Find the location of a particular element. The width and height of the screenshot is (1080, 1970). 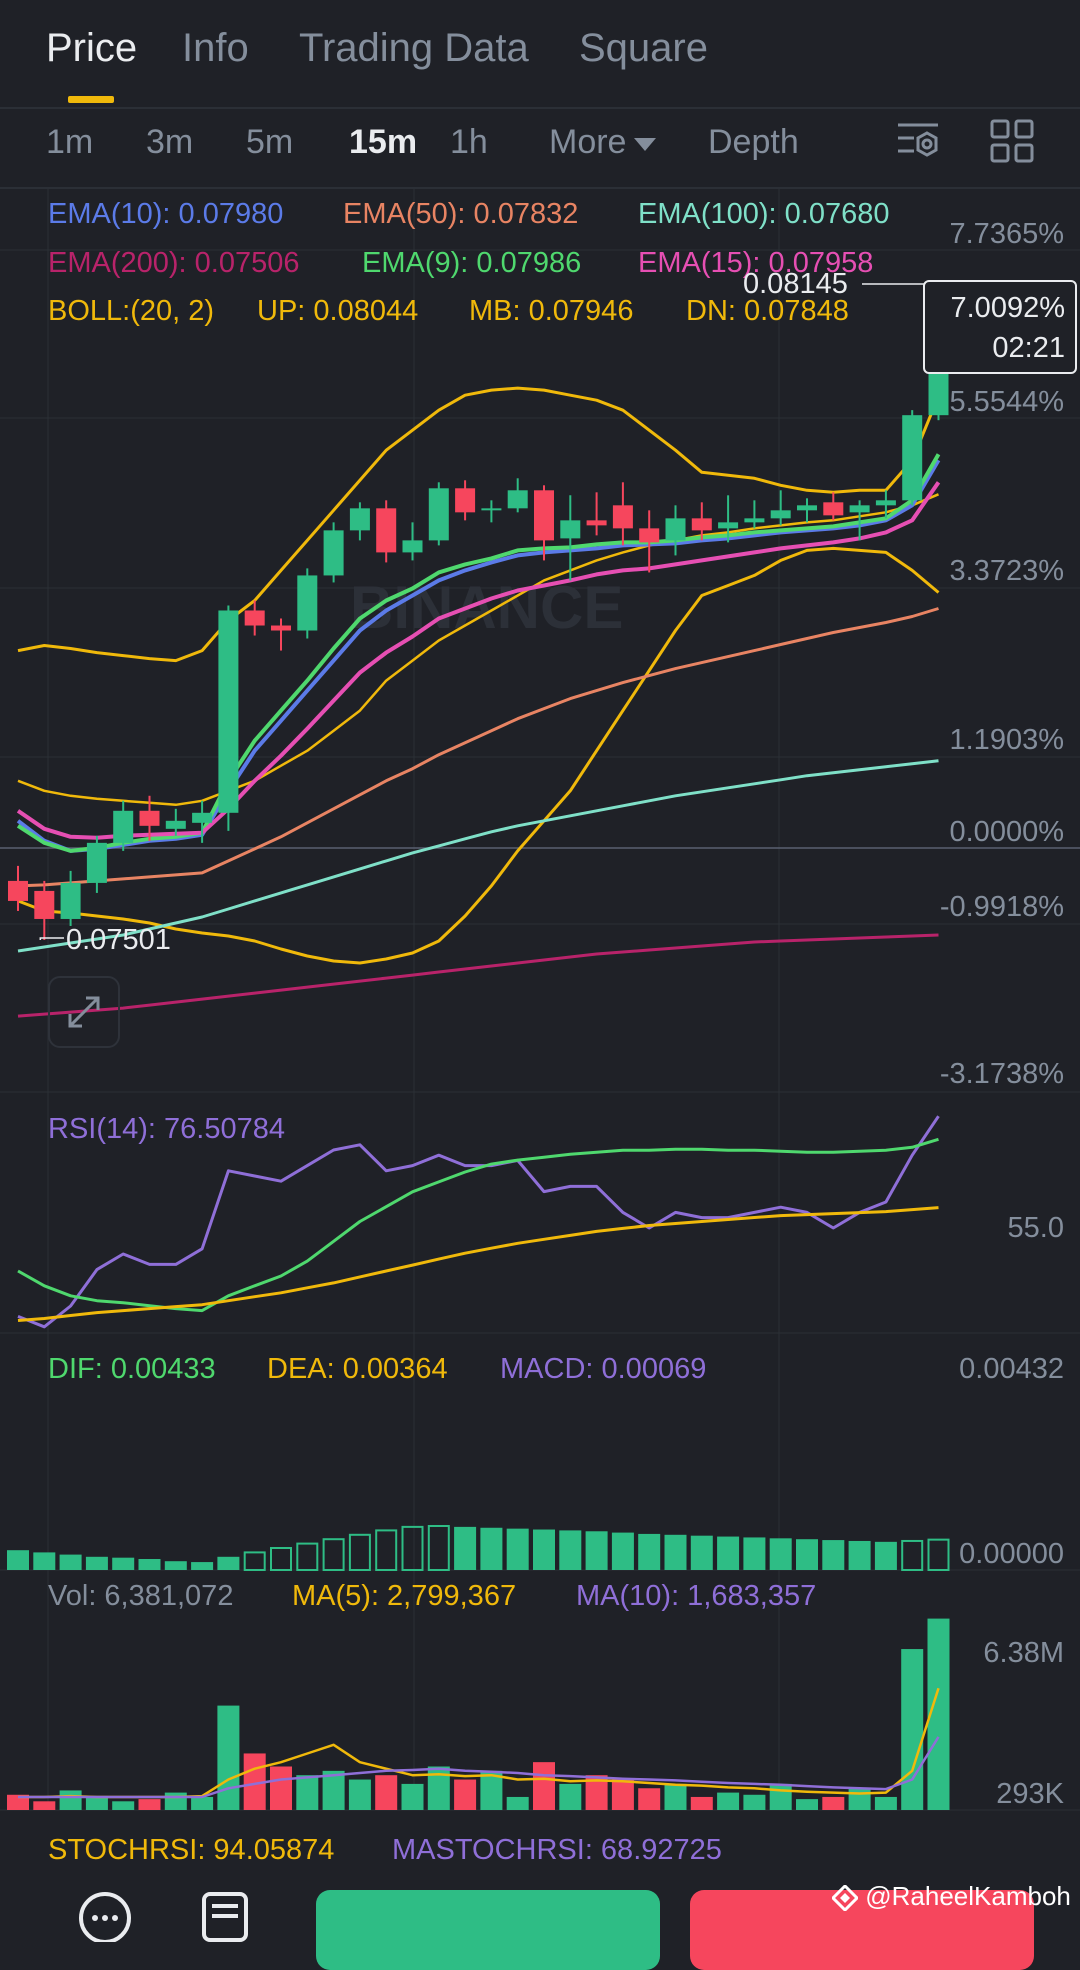

more-menu-icon is located at coordinates (105, 1915).